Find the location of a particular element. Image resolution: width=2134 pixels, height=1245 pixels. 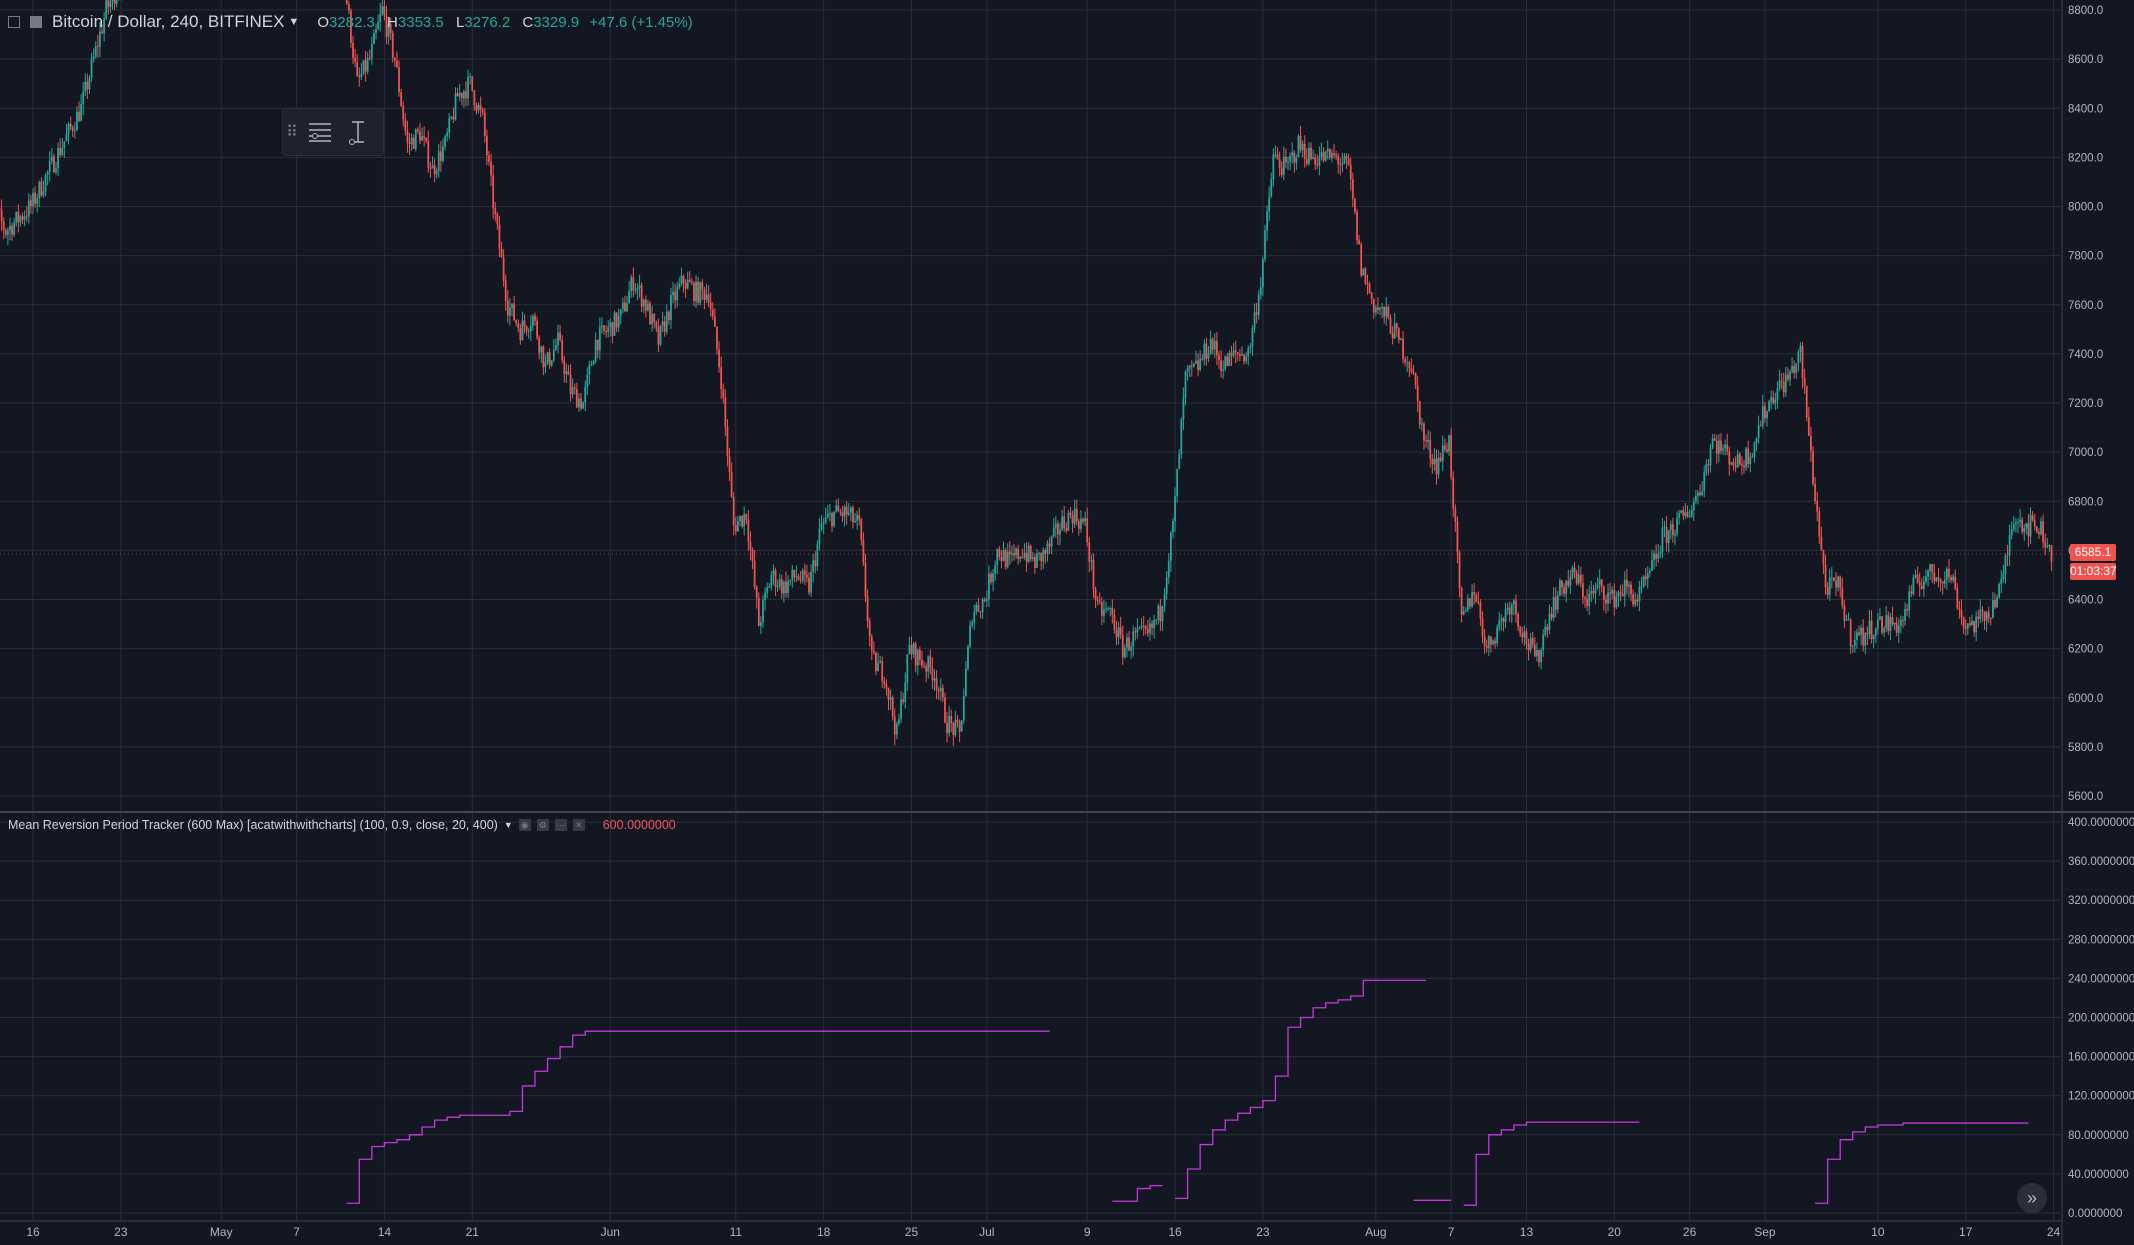

line-style-button is located at coordinates (320, 132).